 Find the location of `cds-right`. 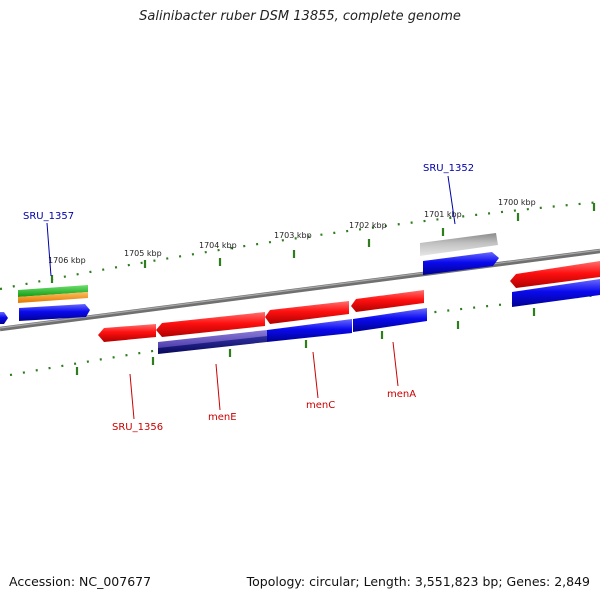

cds-right is located at coordinates (556, 293).